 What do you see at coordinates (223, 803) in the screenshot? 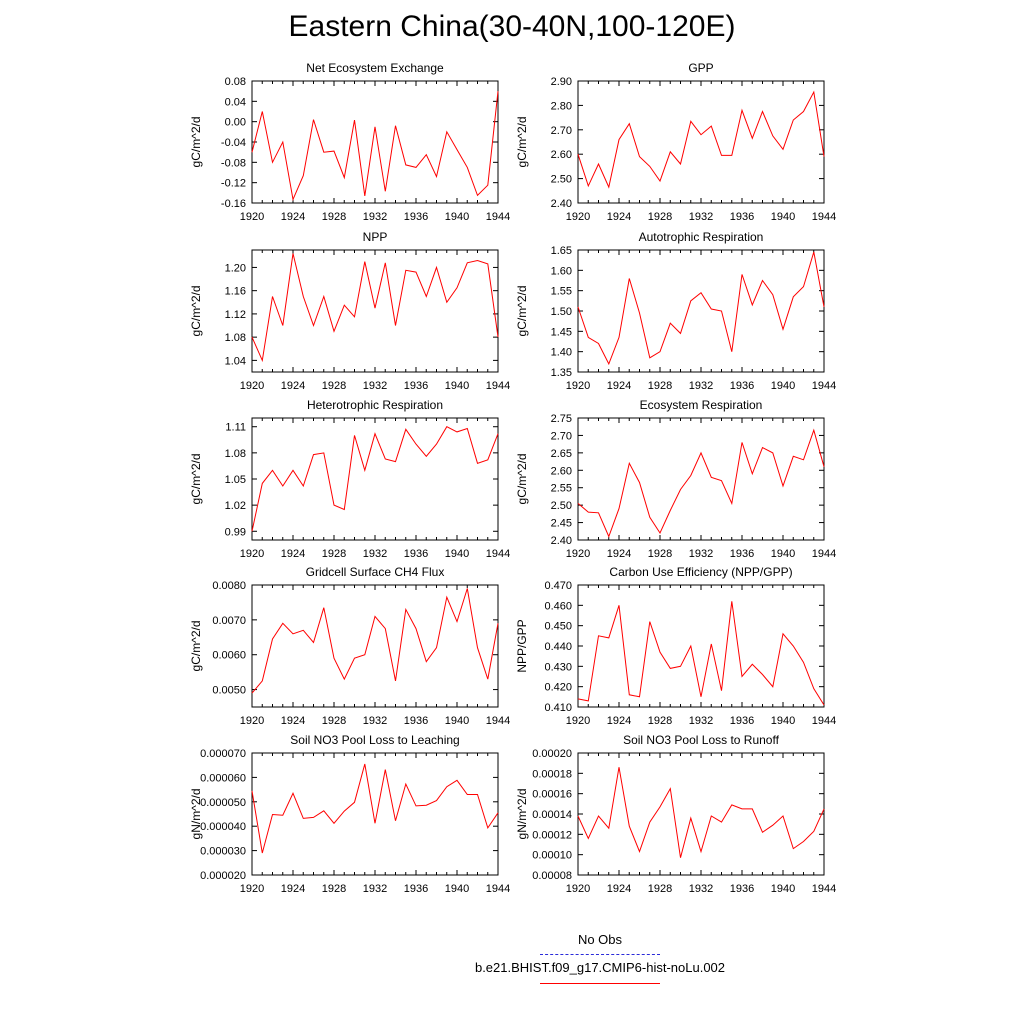
I see `y-tick-label: 0.000050` at bounding box center [223, 803].